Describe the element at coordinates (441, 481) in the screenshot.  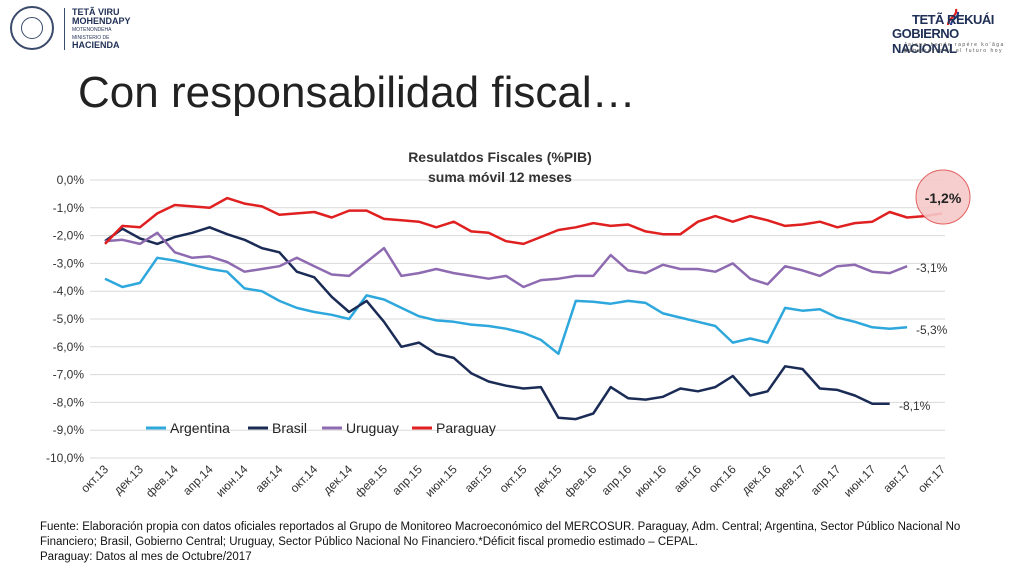
I see `x-tick-label: июн.15` at that location.